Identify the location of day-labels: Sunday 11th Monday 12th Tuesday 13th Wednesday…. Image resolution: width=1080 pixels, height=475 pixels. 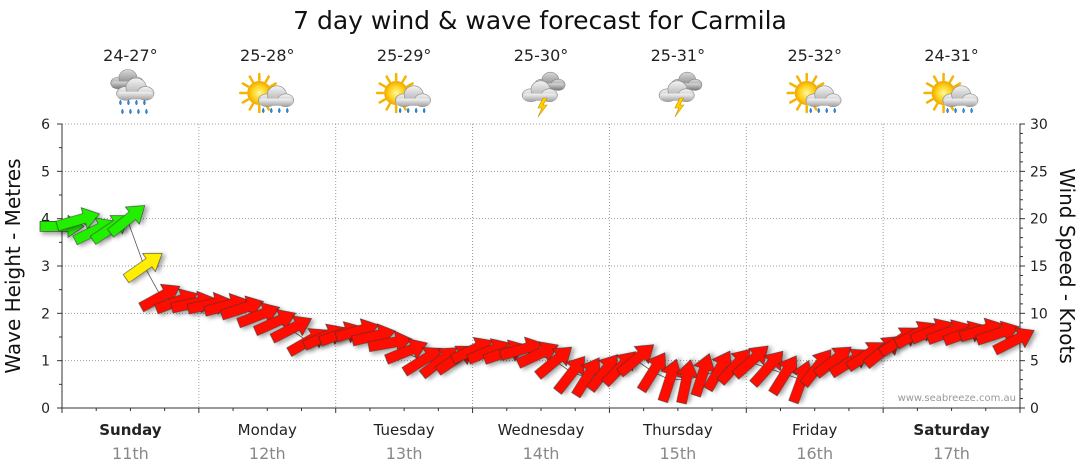
(541, 435).